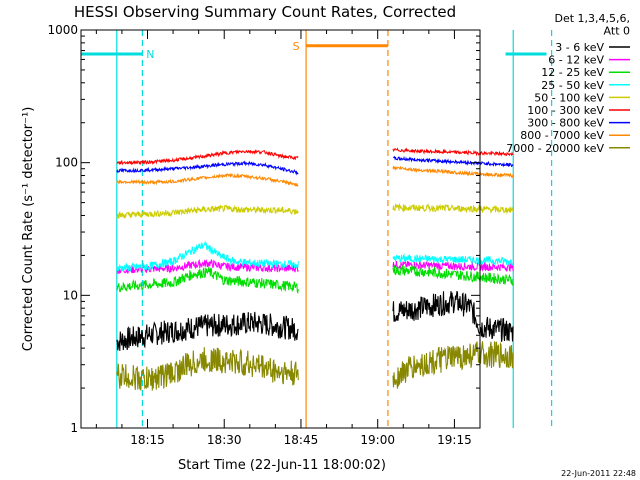 The image size is (640, 480). Describe the element at coordinates (70, 295) in the screenshot. I see `y-tick-label: 10` at that location.